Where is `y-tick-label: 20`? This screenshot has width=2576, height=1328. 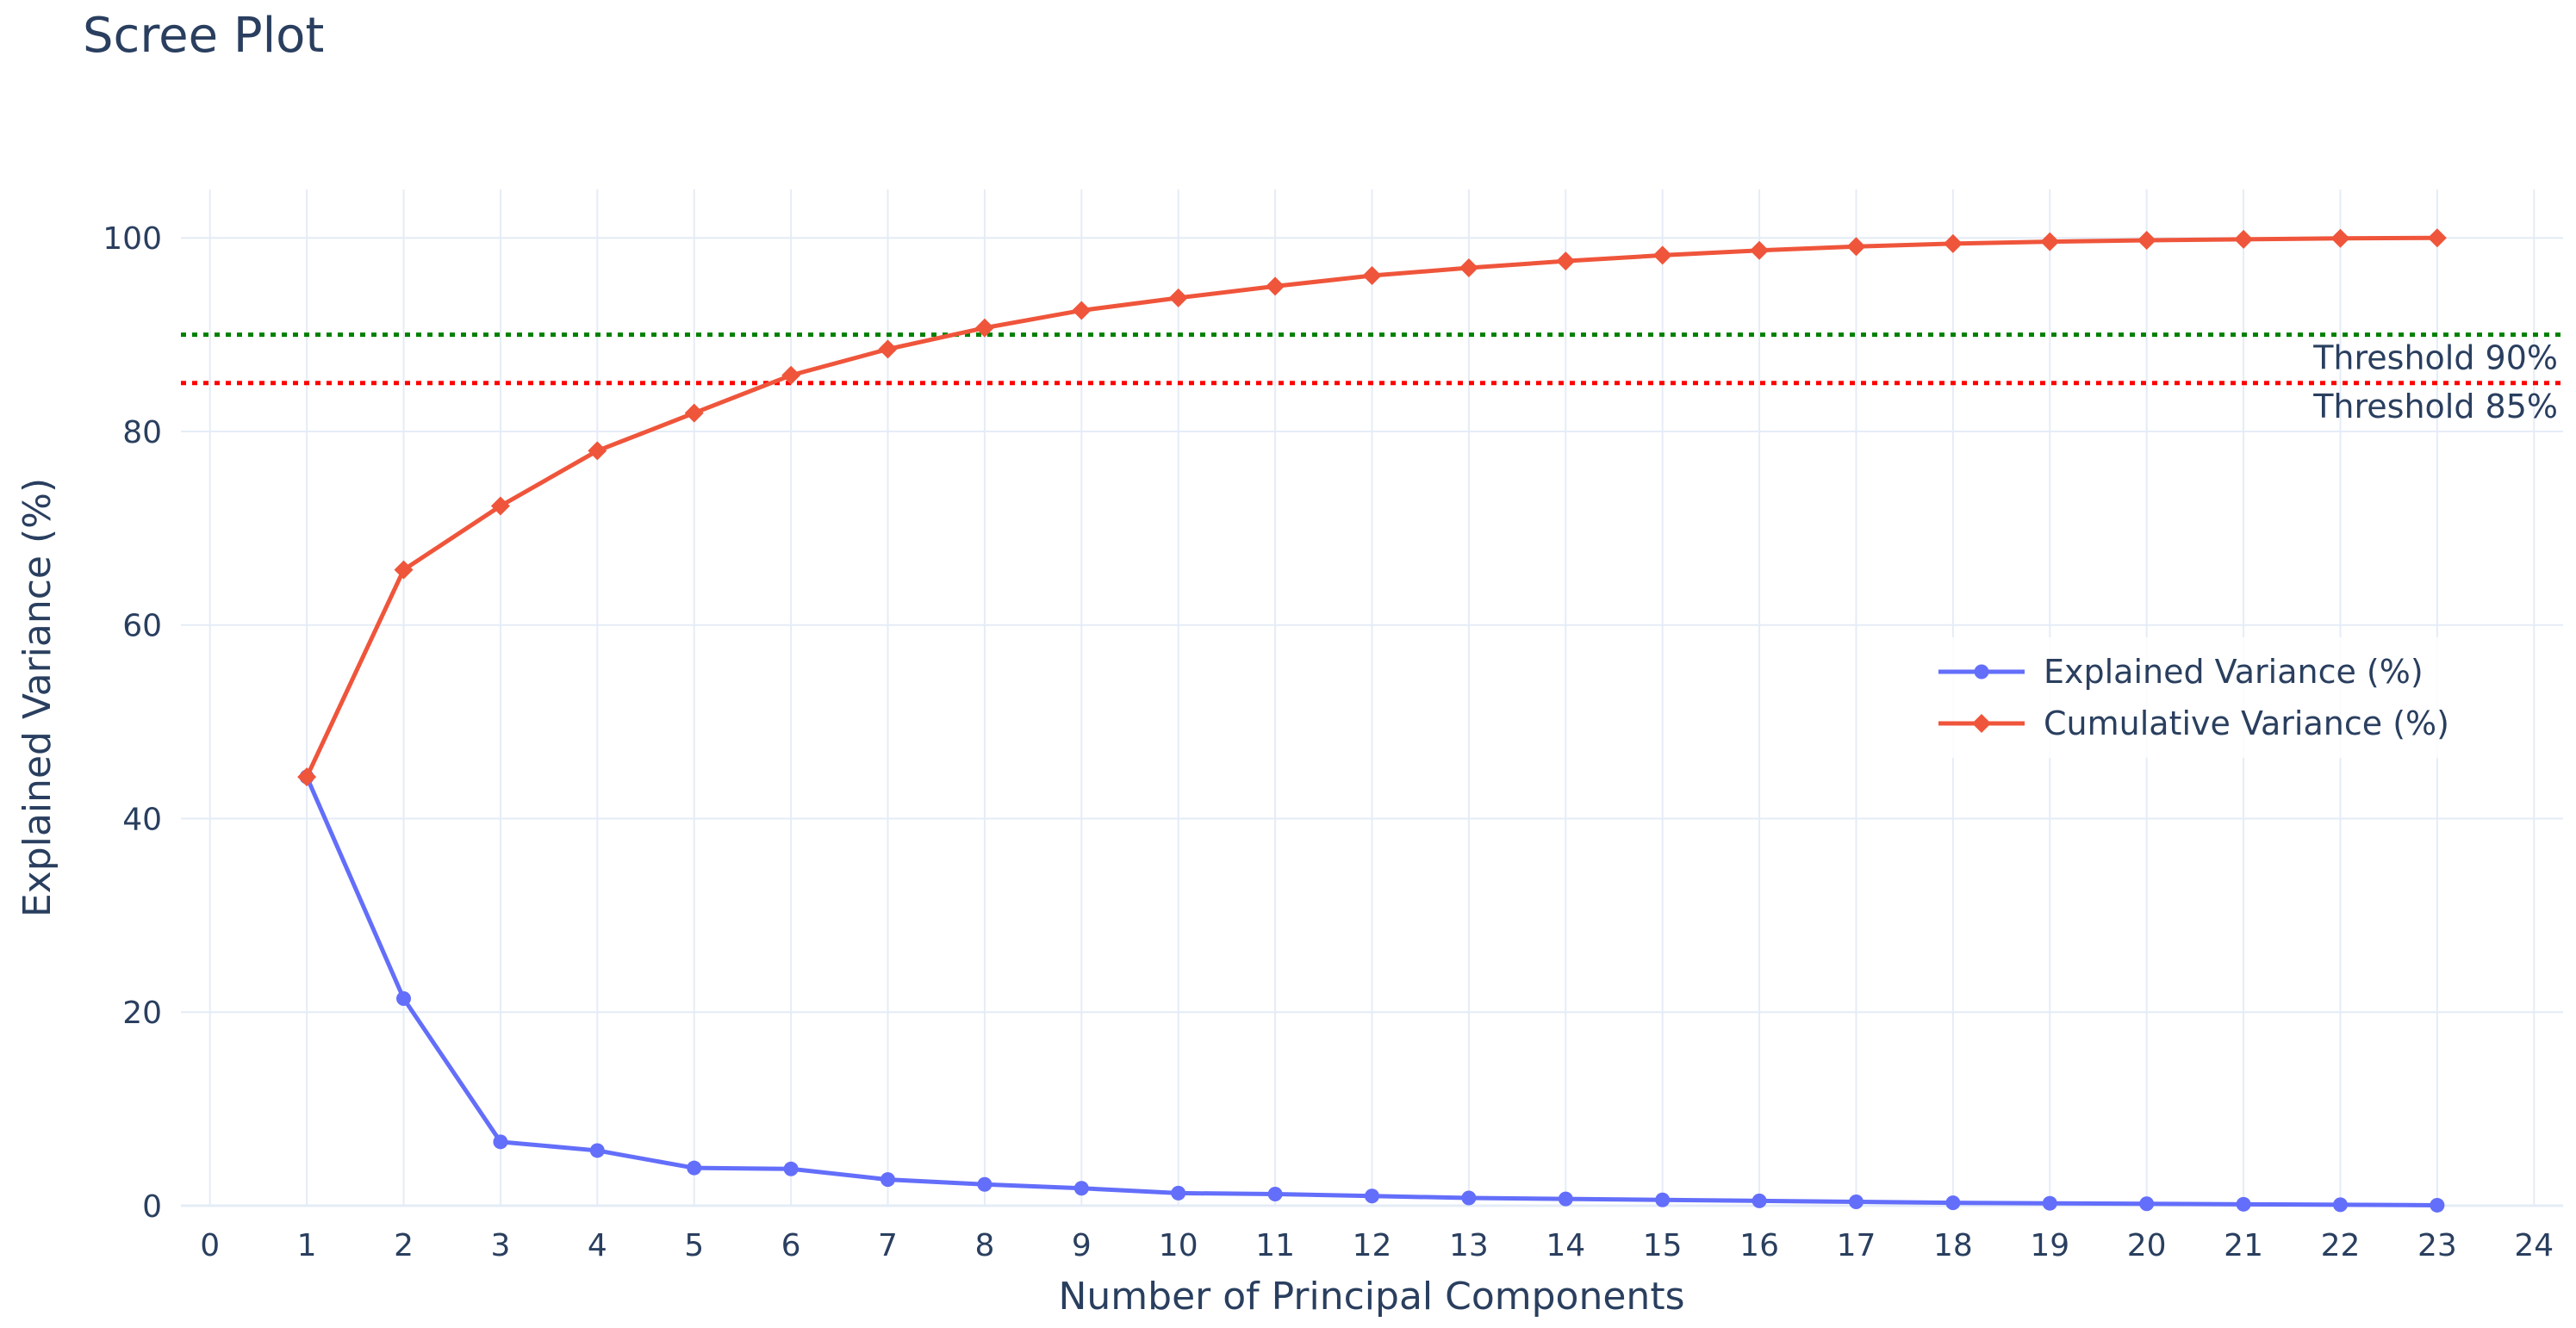 y-tick-label: 20 is located at coordinates (142, 1014).